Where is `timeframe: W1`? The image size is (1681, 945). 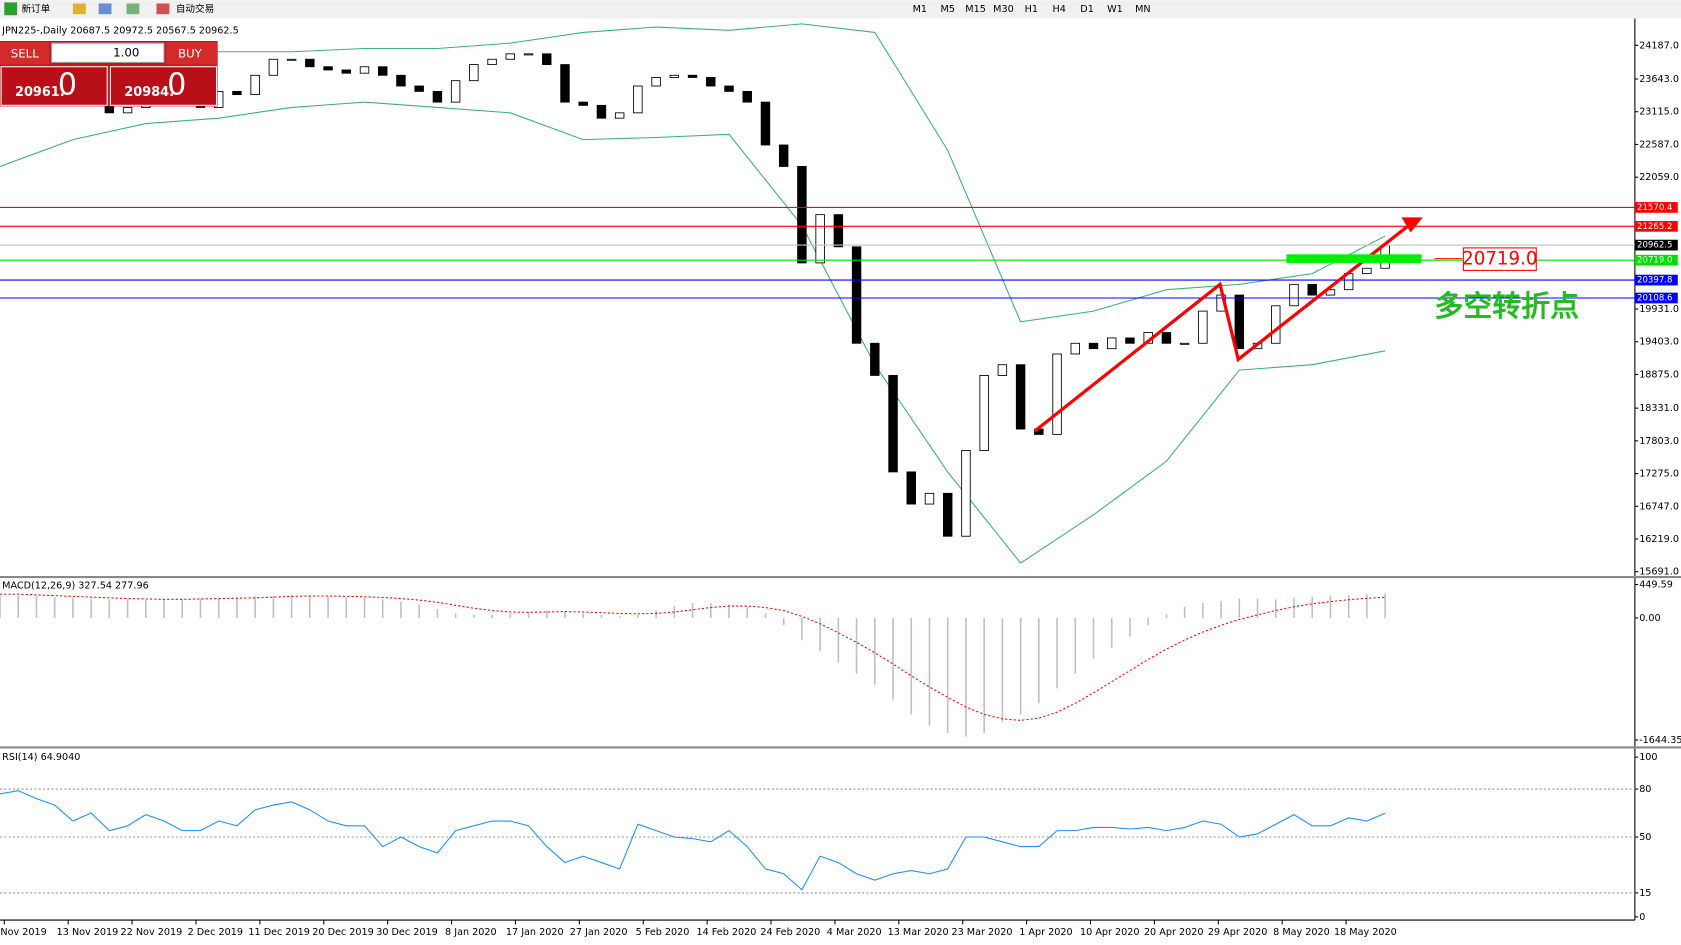
timeframe: W1 is located at coordinates (1115, 9).